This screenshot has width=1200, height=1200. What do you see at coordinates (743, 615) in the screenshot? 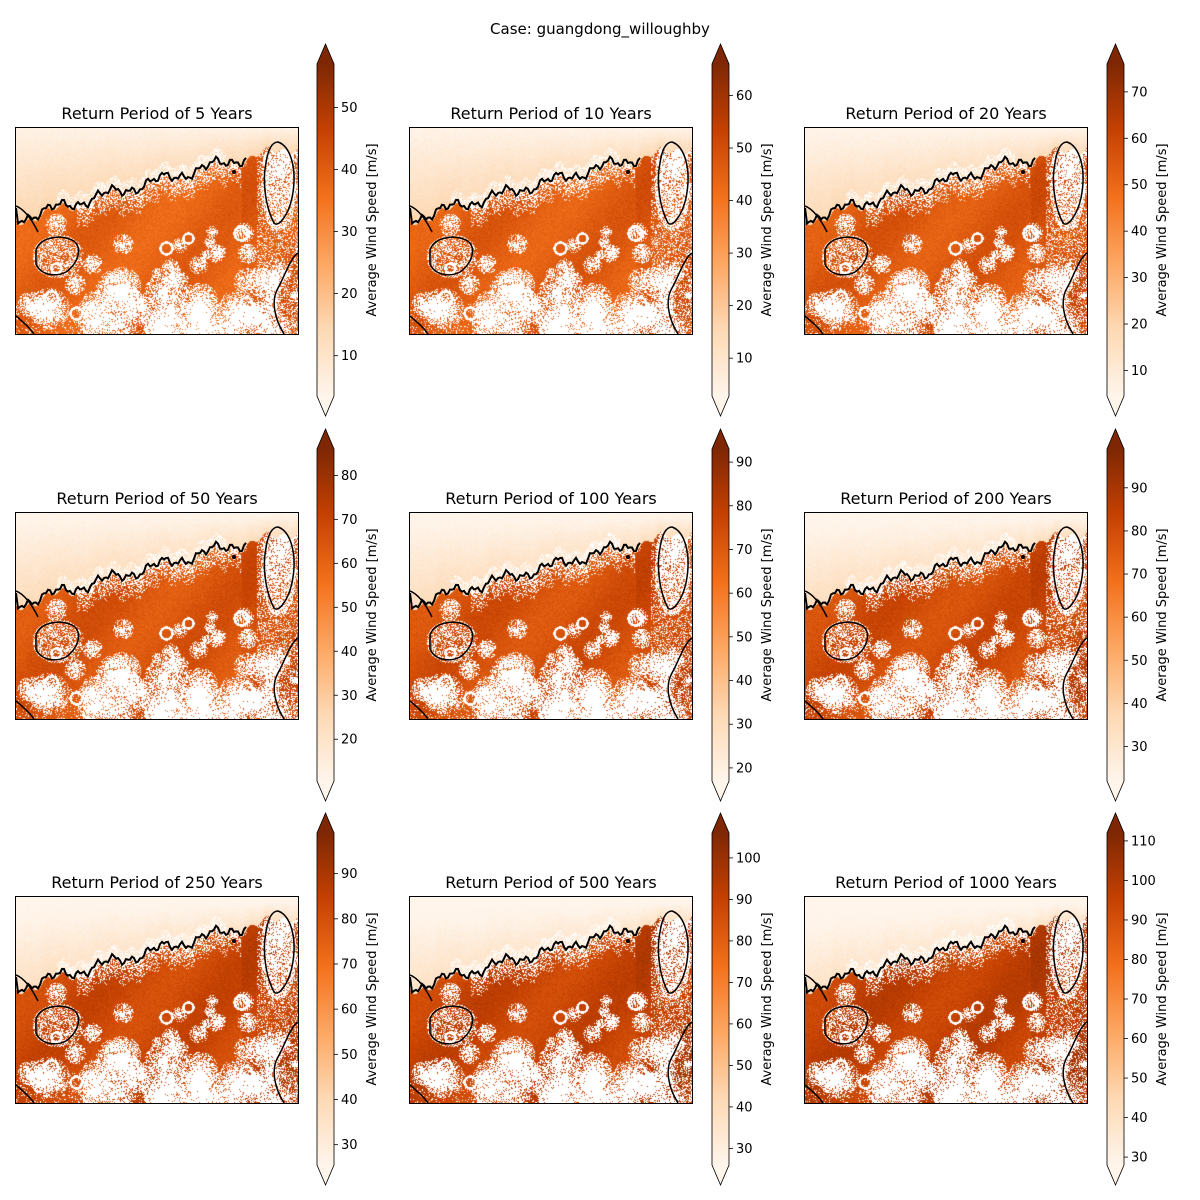
I see `colorbar: 20 30 40 50 60 70 80 90 Average Wind Speed [m/s]` at bounding box center [743, 615].